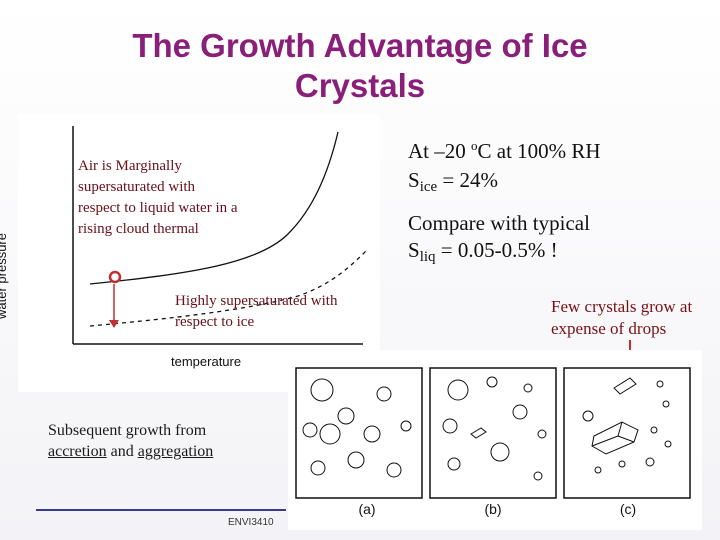  I want to click on s-ice-symbol: S, so click(414, 180).